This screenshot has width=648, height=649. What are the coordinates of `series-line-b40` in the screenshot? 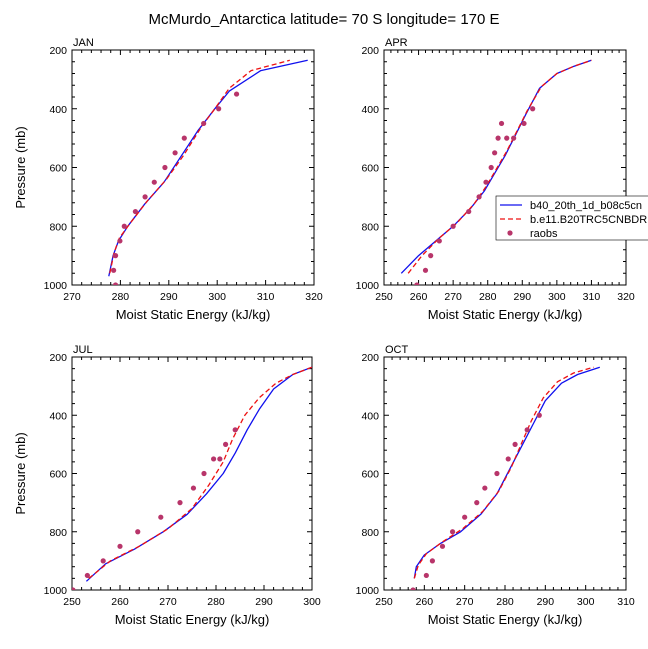 It's located at (198, 474).